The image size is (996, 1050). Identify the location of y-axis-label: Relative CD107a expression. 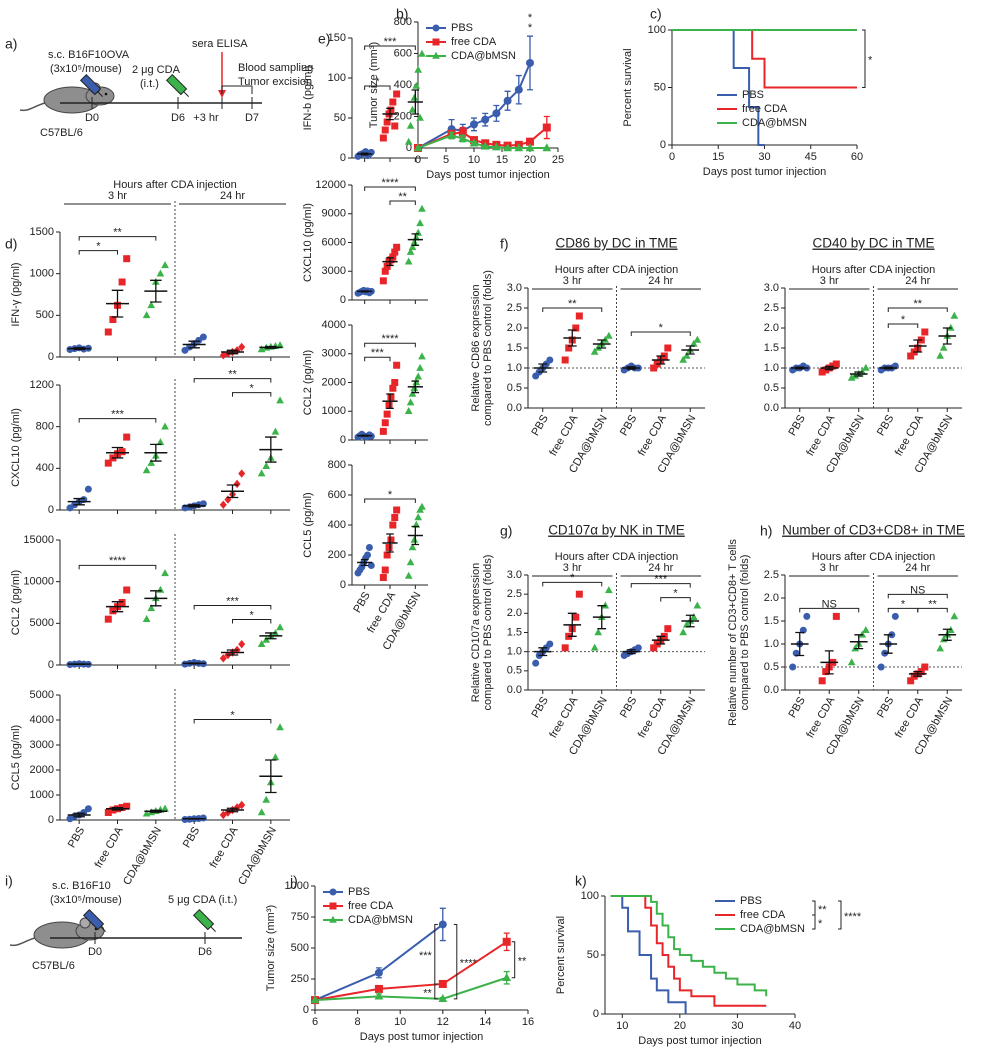
(476, 632).